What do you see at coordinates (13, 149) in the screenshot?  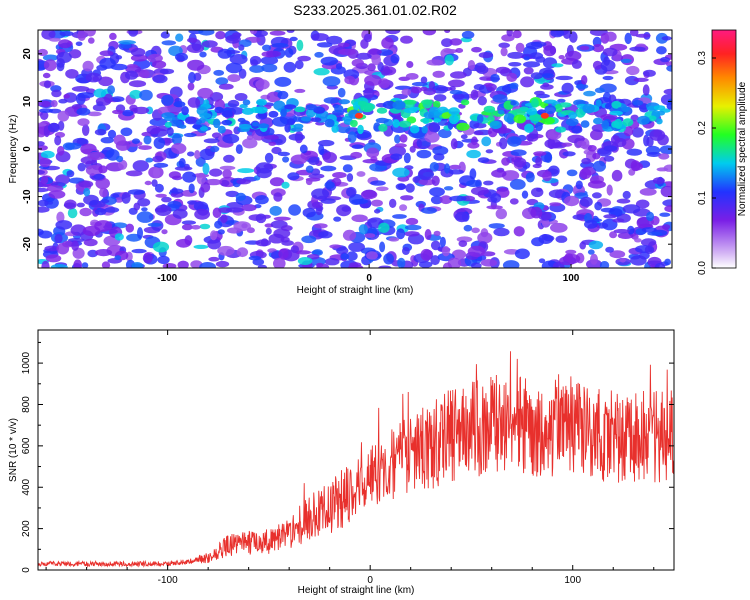 I see `spectrogram-y-label: Frequency (Hz)` at bounding box center [13, 149].